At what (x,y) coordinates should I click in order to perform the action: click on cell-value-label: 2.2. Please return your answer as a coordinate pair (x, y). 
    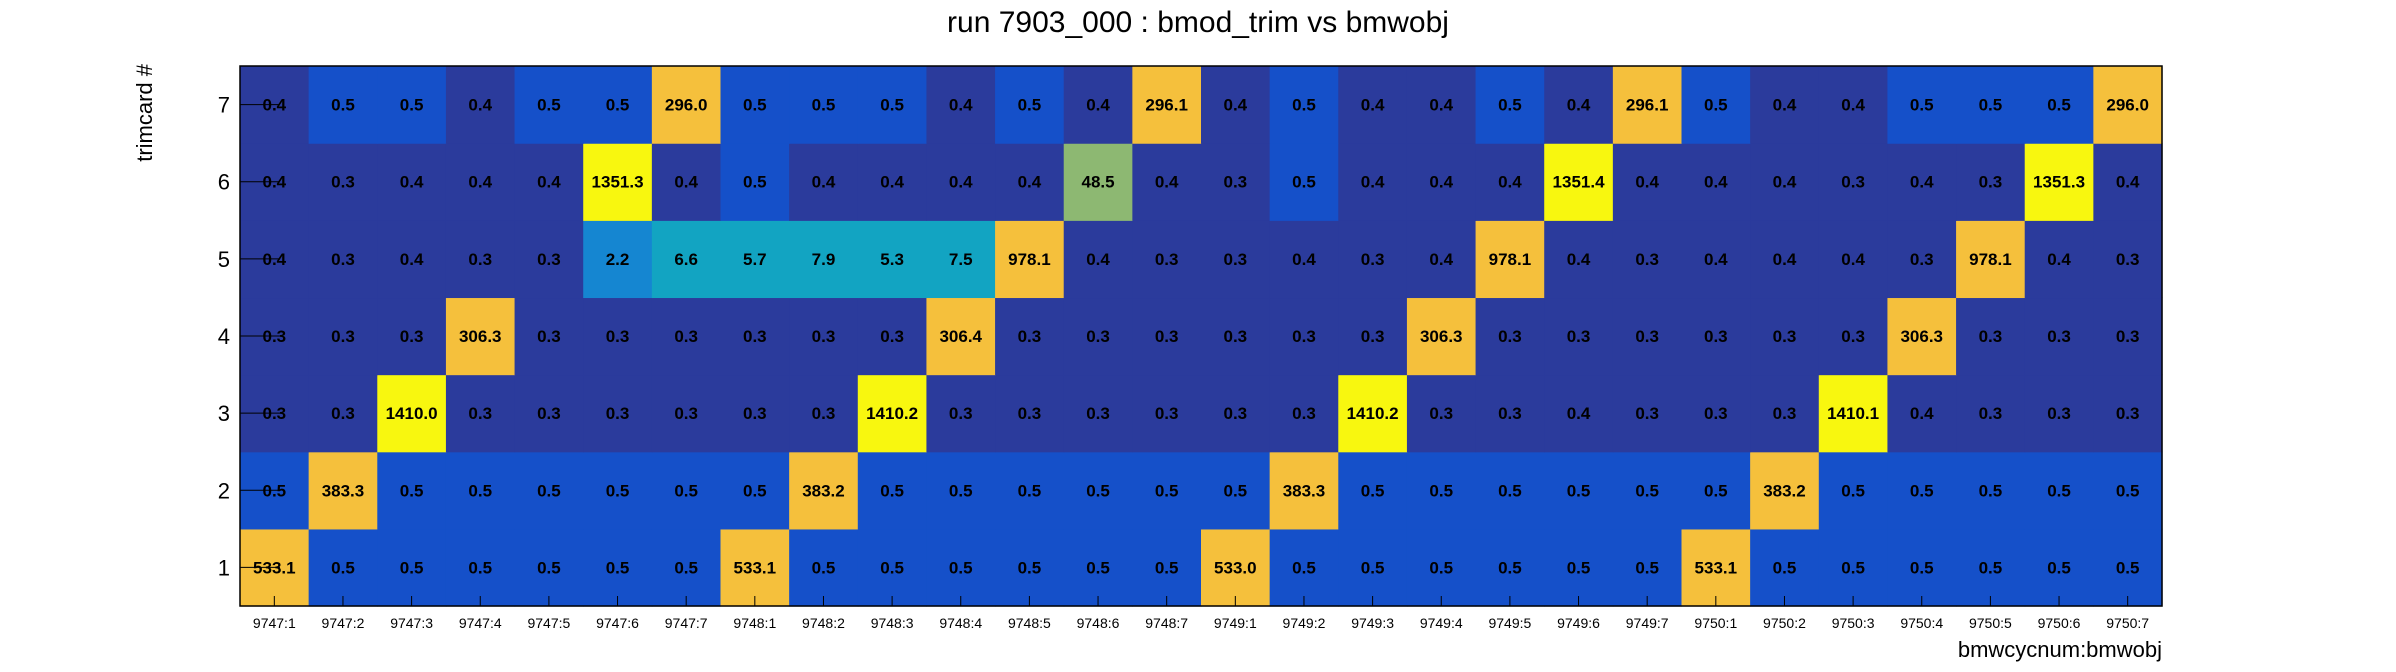
    Looking at the image, I should click on (618, 259).